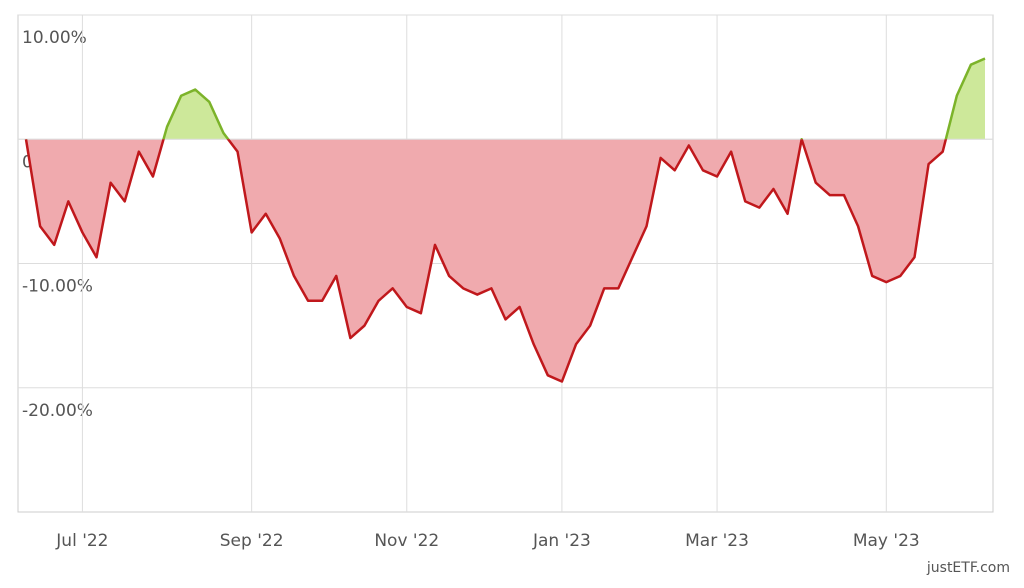  Describe the element at coordinates (57, 287) in the screenshot. I see `y-tick-label: -10.00%` at that location.